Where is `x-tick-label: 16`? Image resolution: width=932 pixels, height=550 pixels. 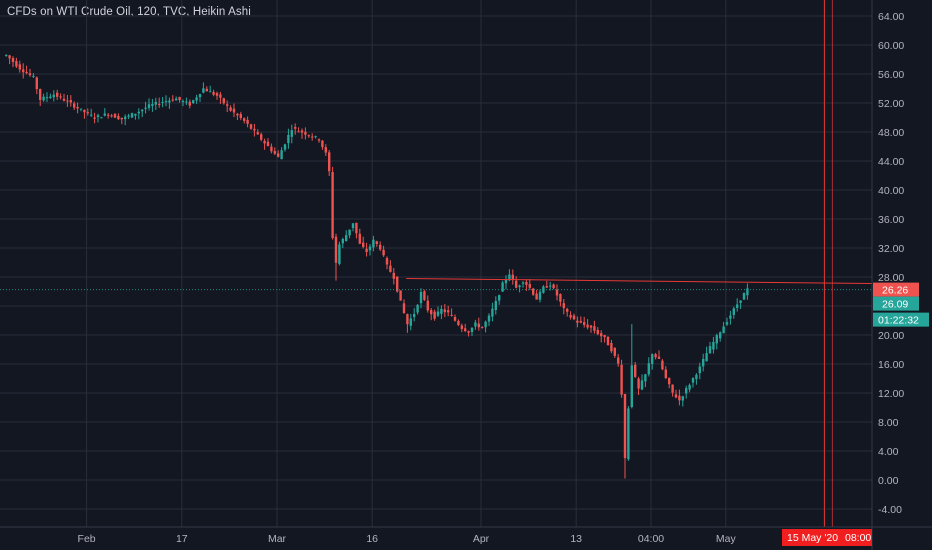
x-tick-label: 16 is located at coordinates (372, 539).